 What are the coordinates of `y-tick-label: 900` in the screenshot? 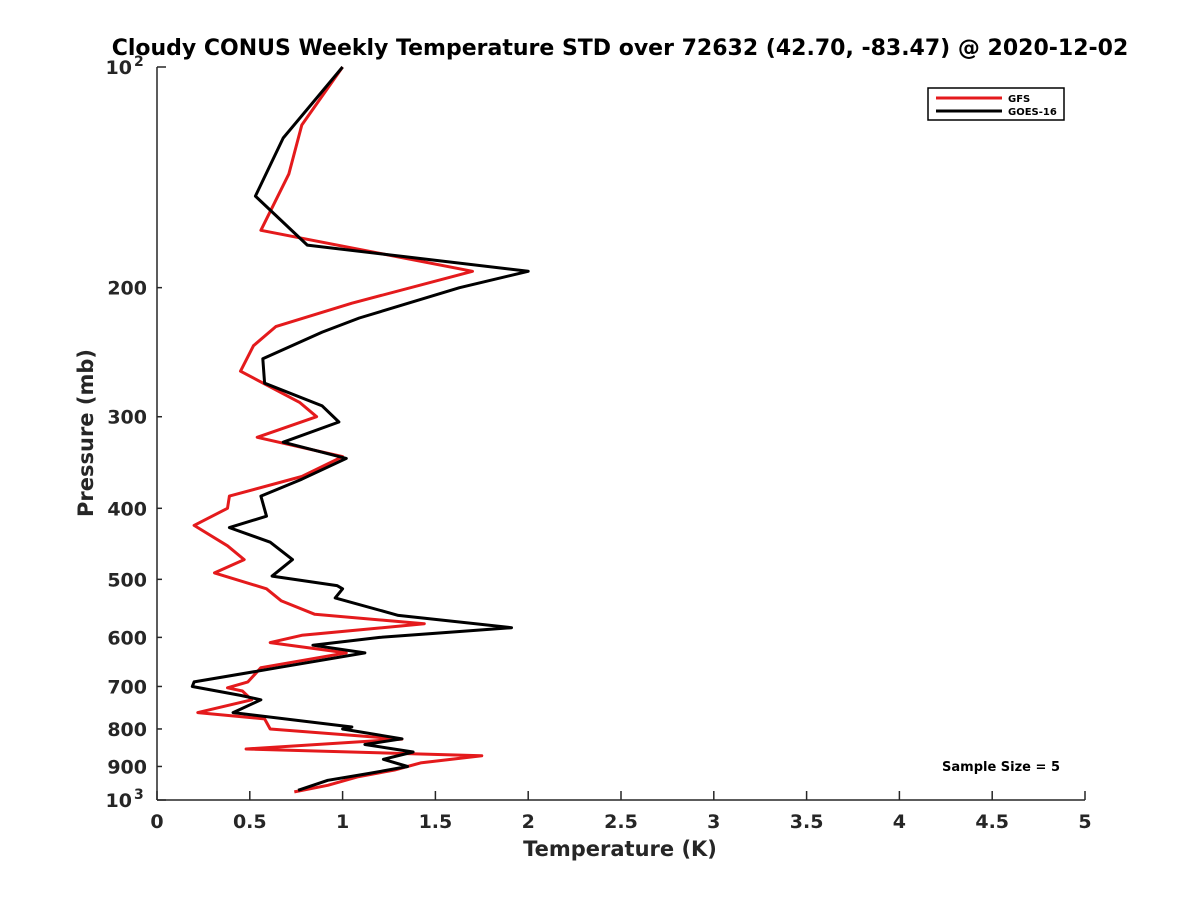 It's located at (127, 767).